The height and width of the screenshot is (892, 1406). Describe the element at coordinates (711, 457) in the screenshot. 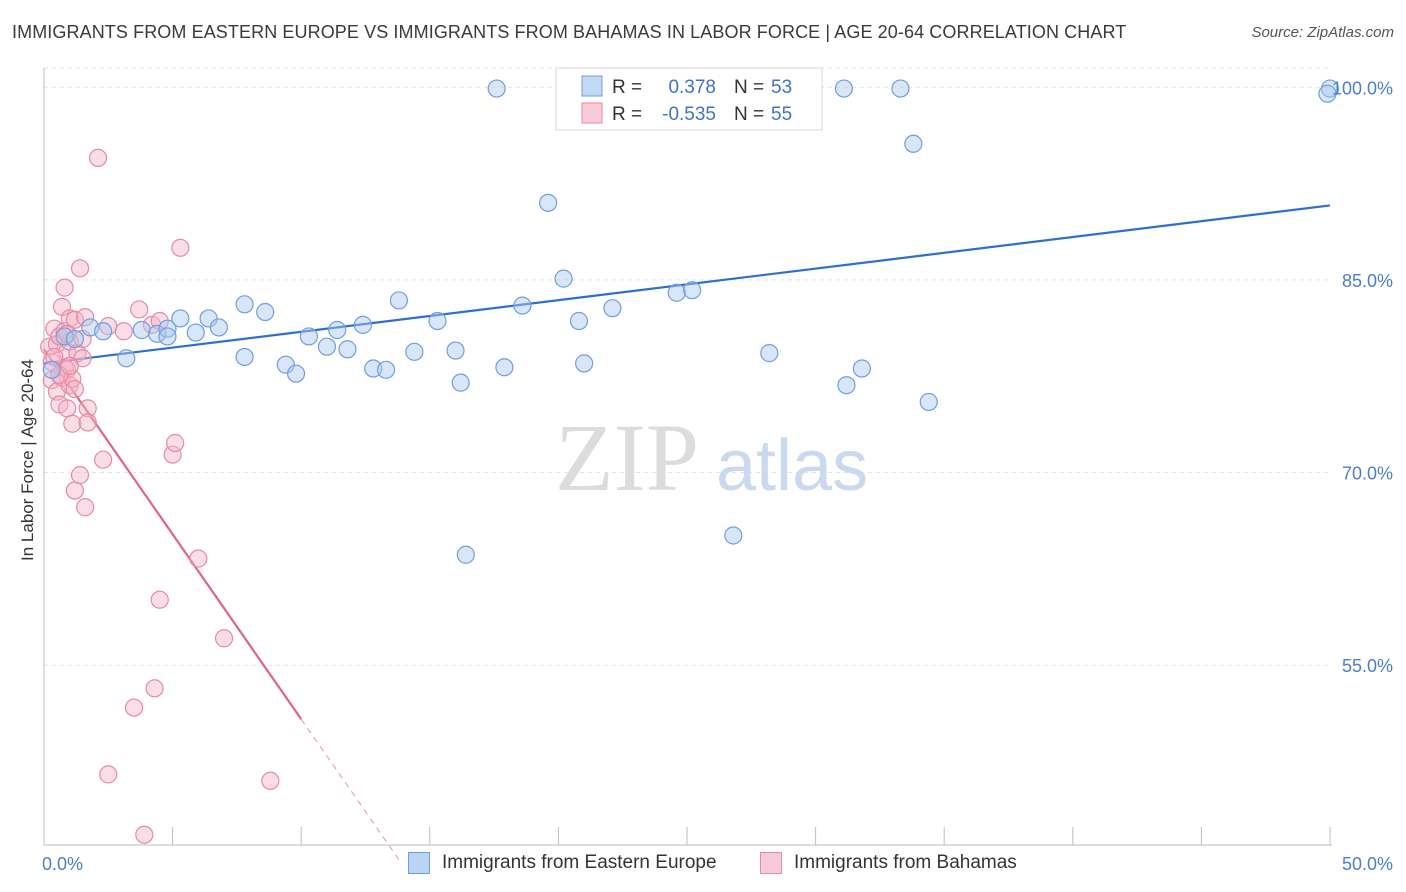

I see `watermark: ZIP atlas` at that location.